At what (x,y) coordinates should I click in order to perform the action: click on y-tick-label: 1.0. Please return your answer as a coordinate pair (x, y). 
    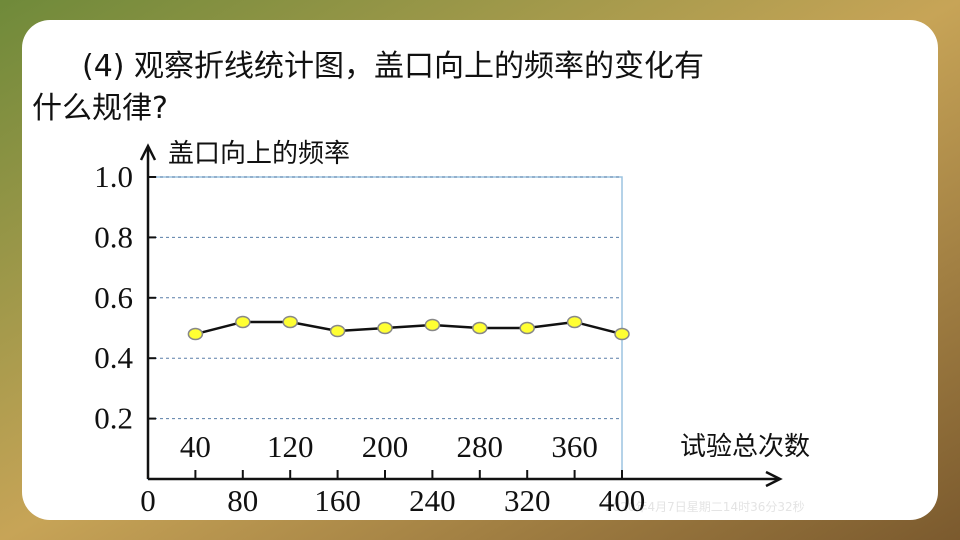
    Looking at the image, I should click on (113, 176).